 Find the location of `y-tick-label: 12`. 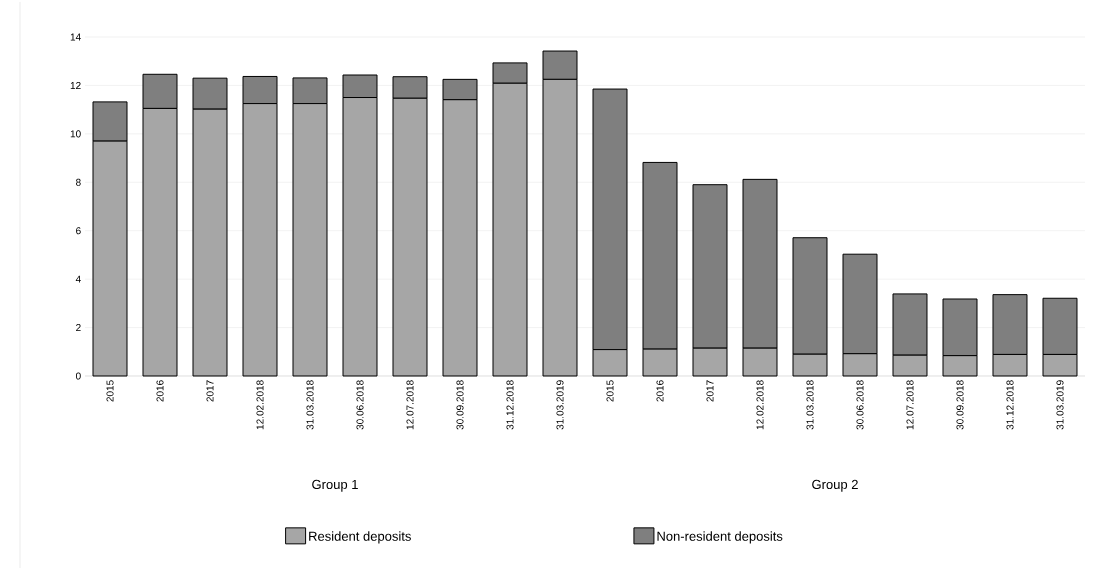

y-tick-label: 12 is located at coordinates (75, 85).